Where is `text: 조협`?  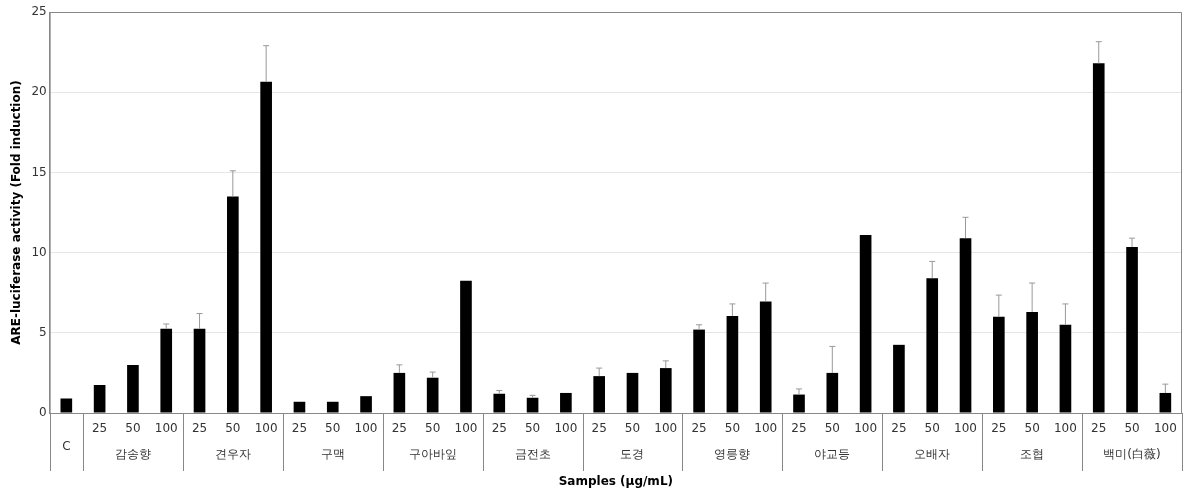 text: 조협 is located at coordinates (1032, 454).